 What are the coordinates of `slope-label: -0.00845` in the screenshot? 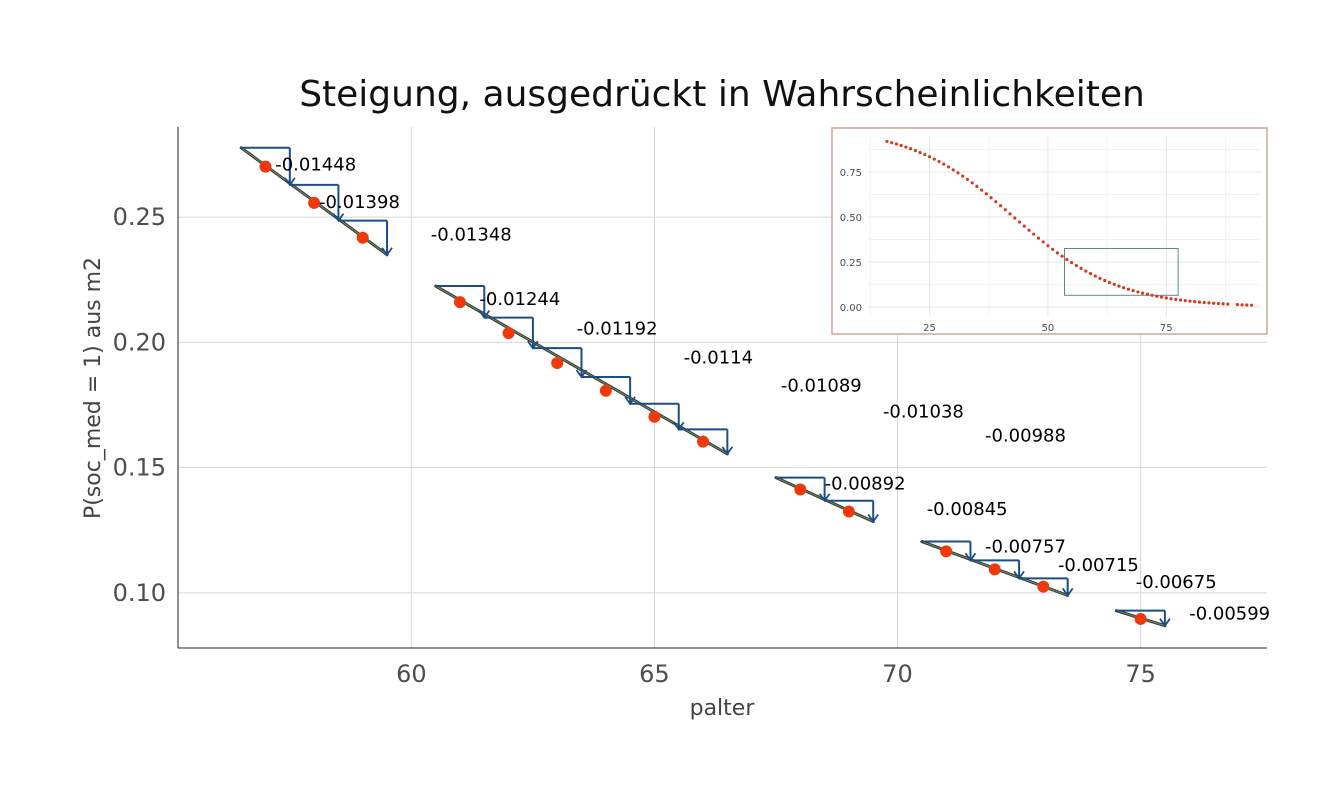 It's located at (967, 509).